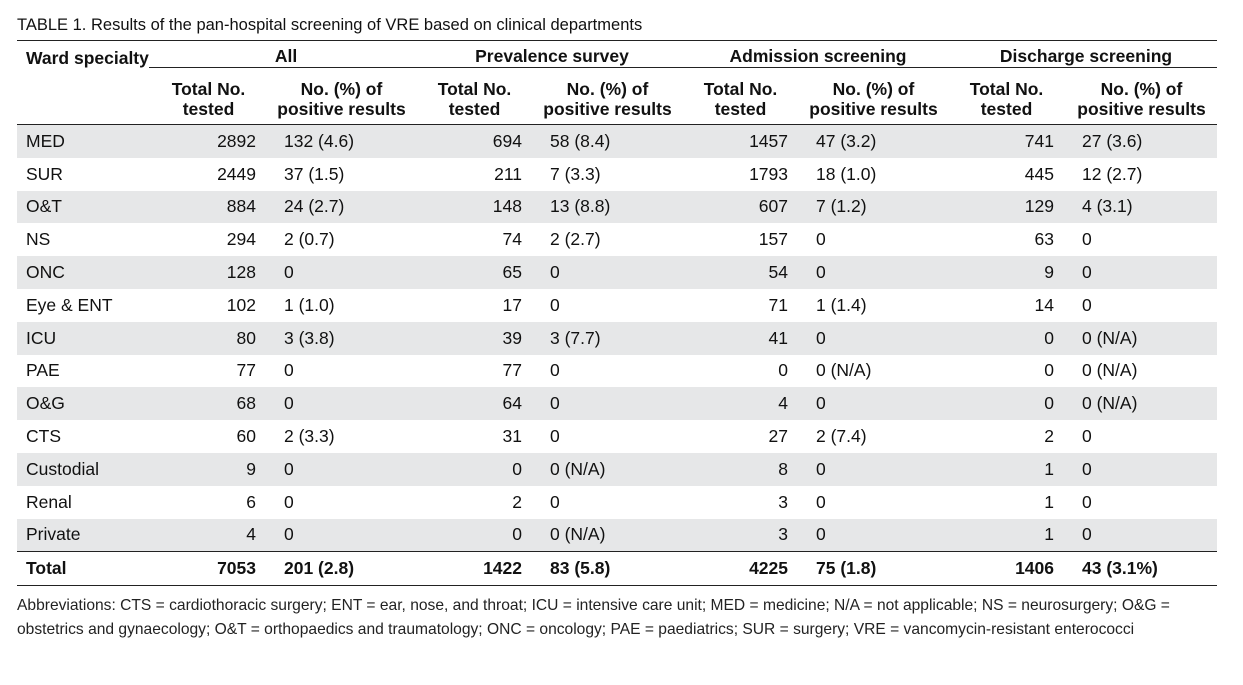 The image size is (1243, 685). Describe the element at coordinates (83, 272) in the screenshot. I see `ward-label: ONC` at that location.